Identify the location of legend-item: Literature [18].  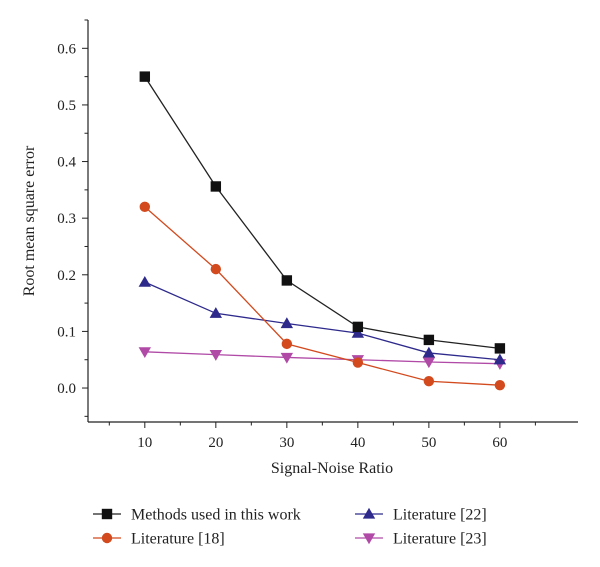
(159, 539).